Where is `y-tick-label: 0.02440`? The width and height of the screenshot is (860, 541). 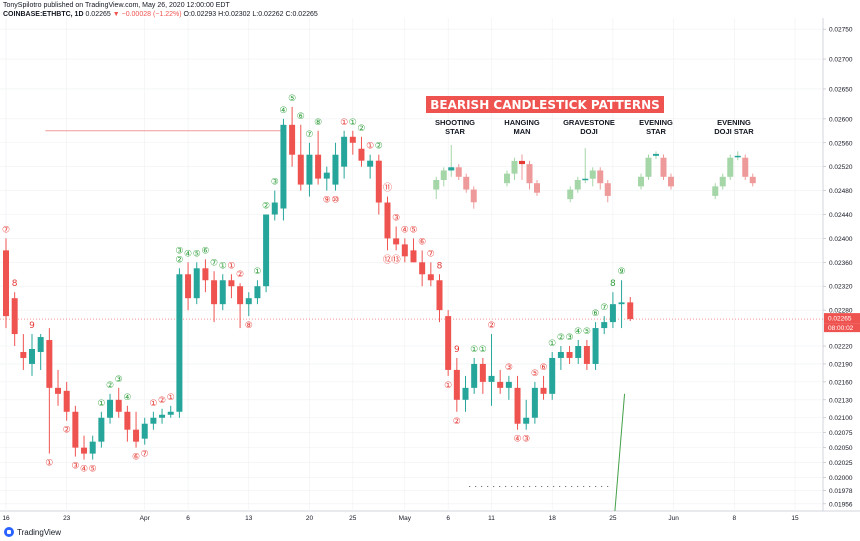
y-tick-label: 0.02440 is located at coordinates (841, 215).